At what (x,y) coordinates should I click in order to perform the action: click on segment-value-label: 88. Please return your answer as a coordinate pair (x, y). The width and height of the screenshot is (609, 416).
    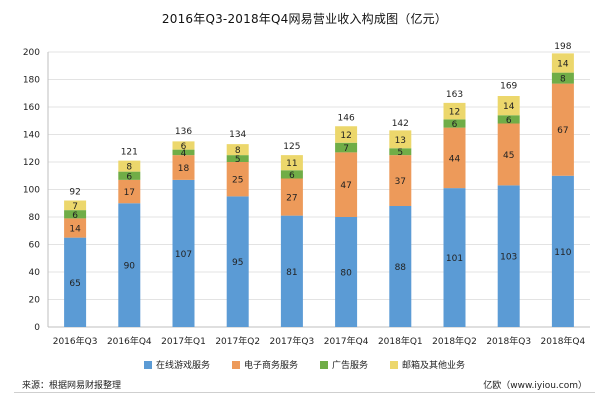
    Looking at the image, I should click on (401, 268).